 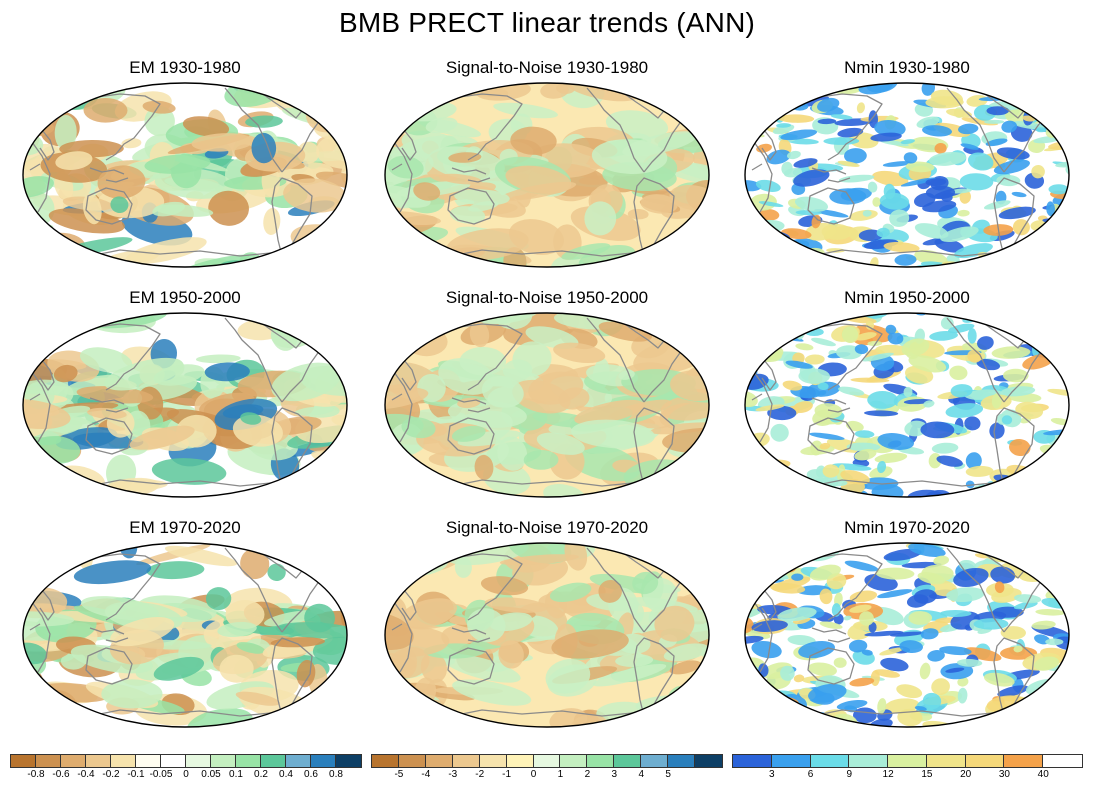 I want to click on colorbar-label: 0.1, so click(x=236, y=774).